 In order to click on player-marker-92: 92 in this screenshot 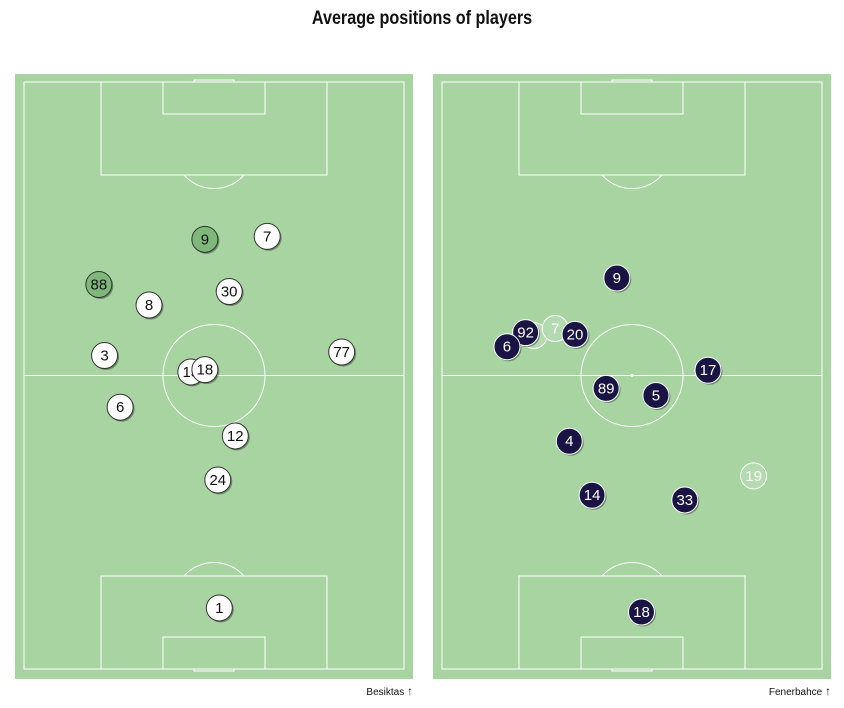, I will do `click(526, 333)`.